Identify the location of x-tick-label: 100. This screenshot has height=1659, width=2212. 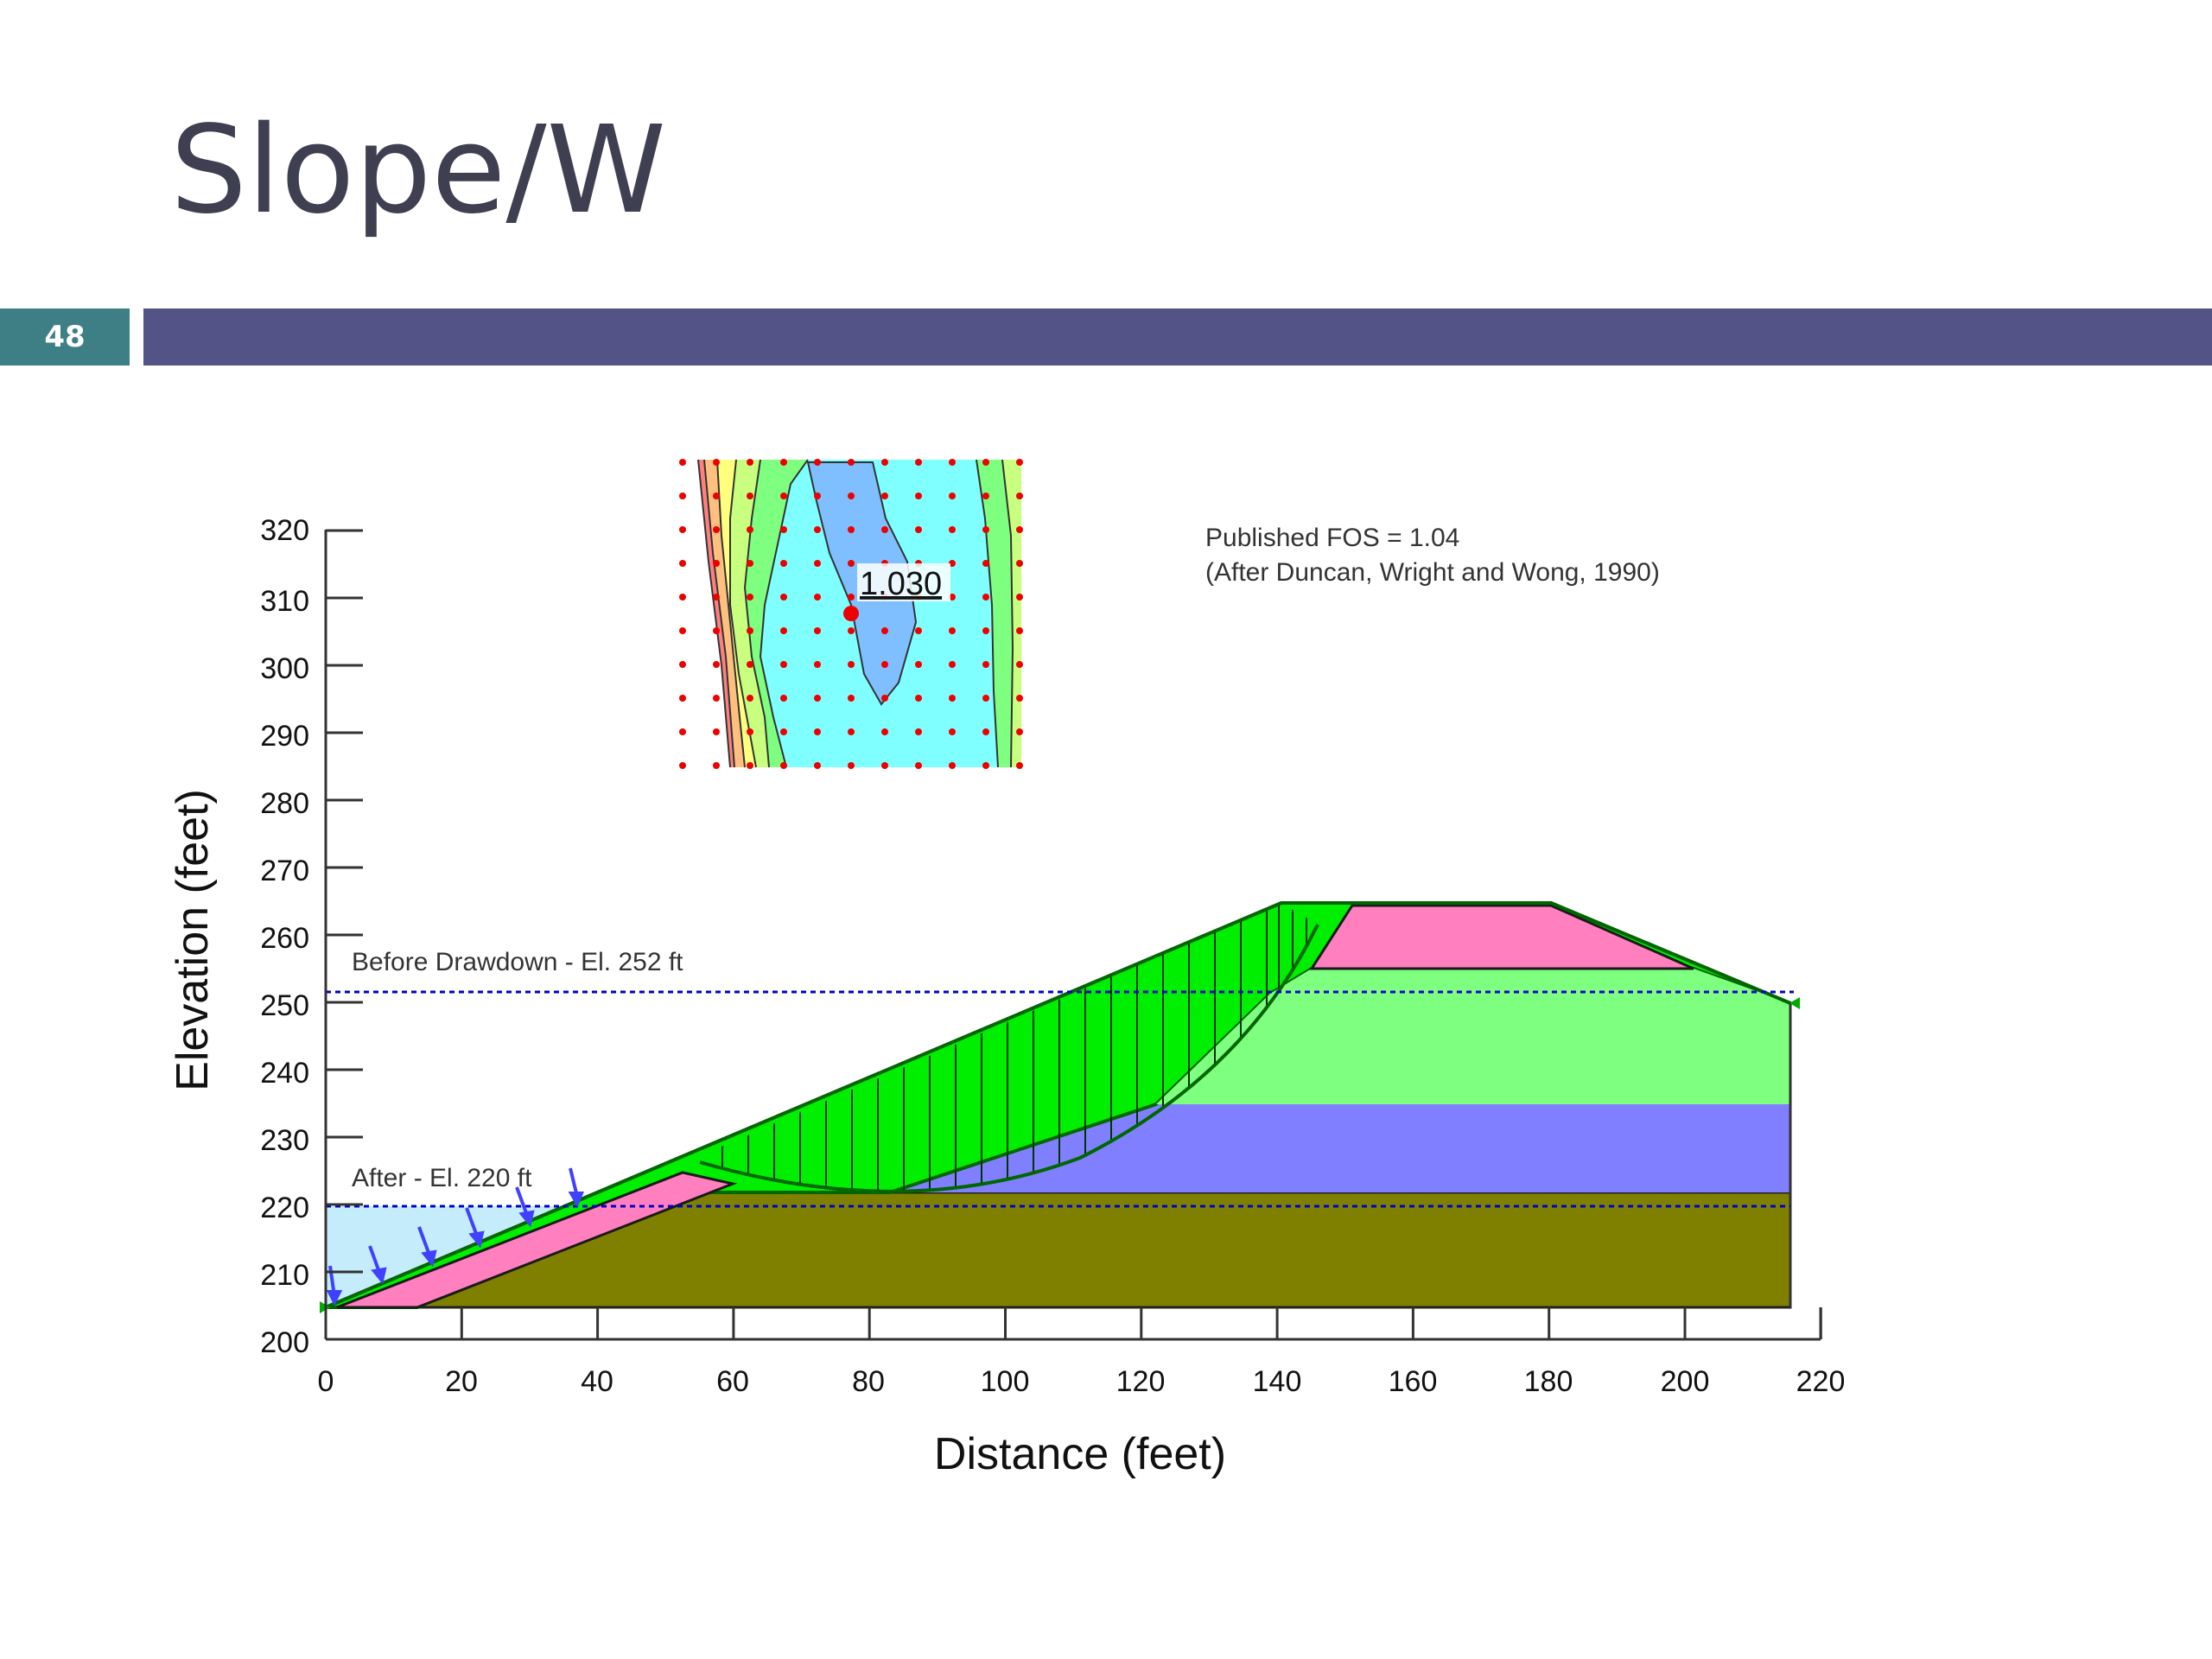
(1005, 1381).